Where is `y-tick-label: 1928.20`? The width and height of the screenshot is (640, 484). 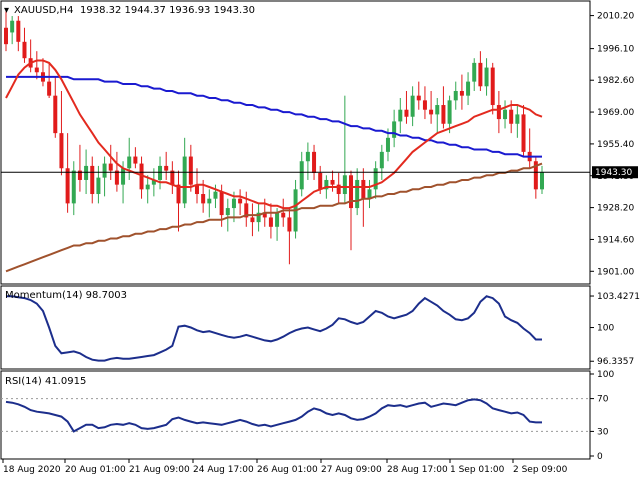 y-tick-label: 1928.20 is located at coordinates (615, 209).